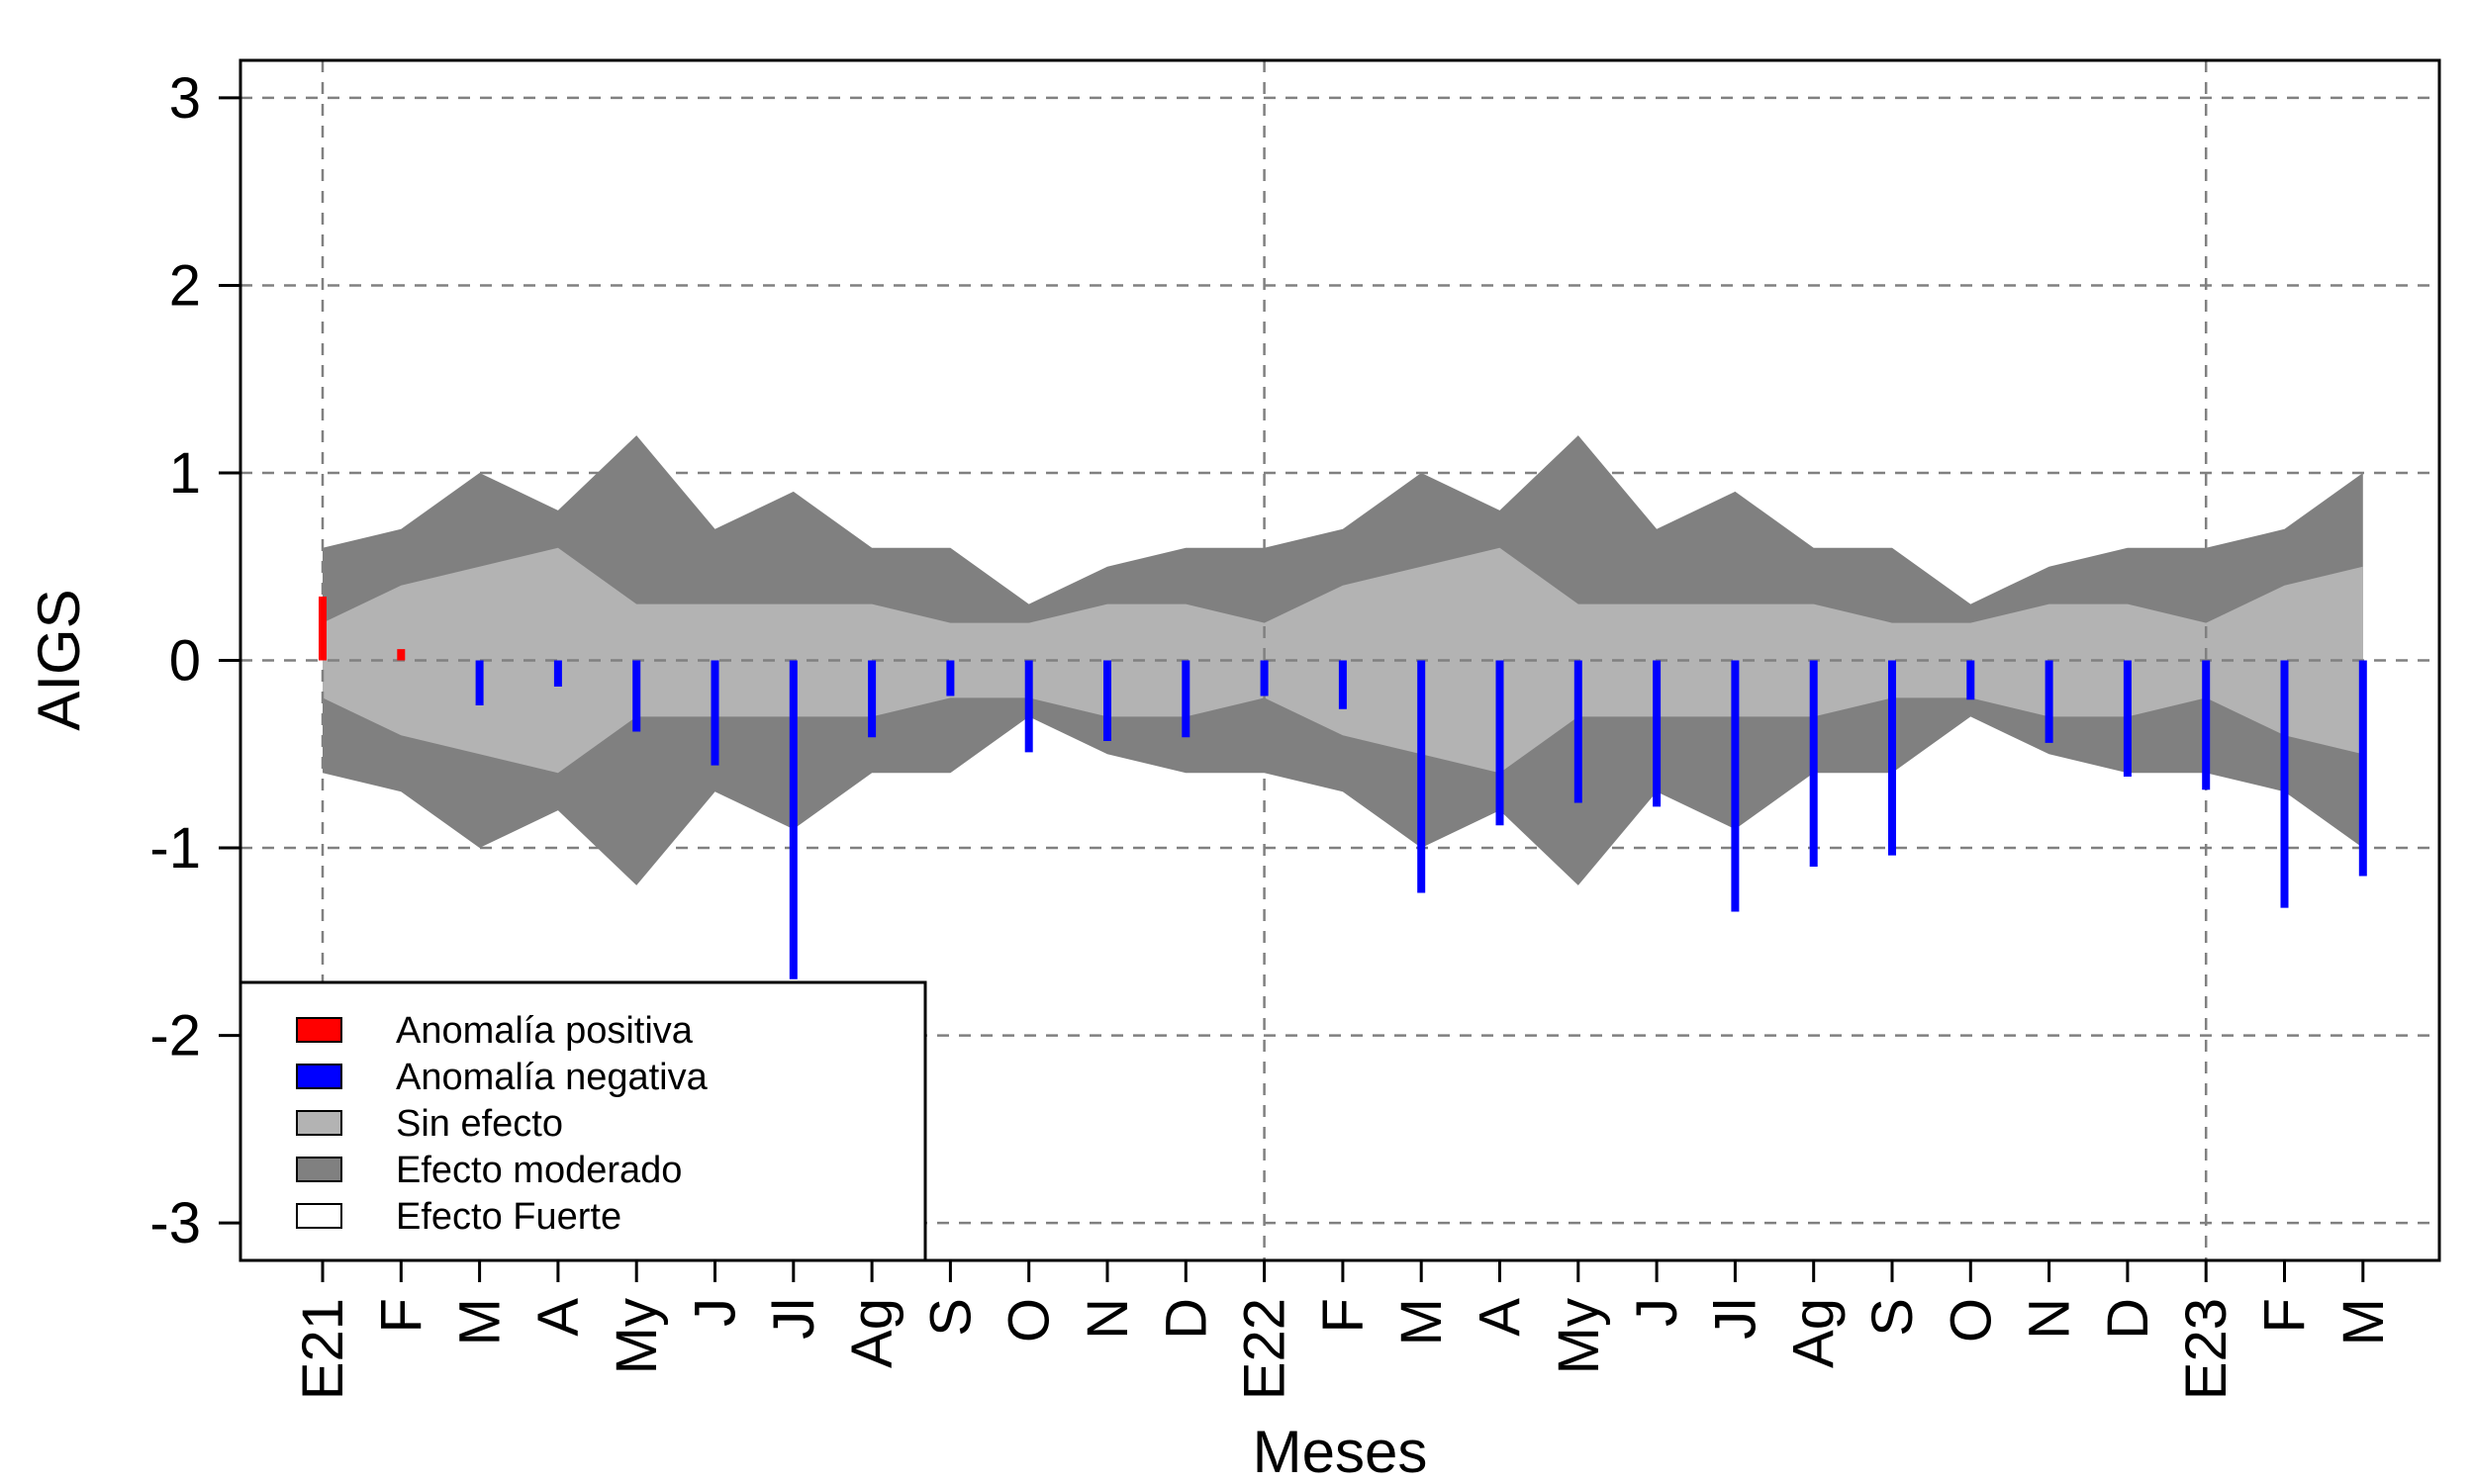 The image size is (2474, 1484). I want to click on legend-label: Sin efecto, so click(479, 1124).